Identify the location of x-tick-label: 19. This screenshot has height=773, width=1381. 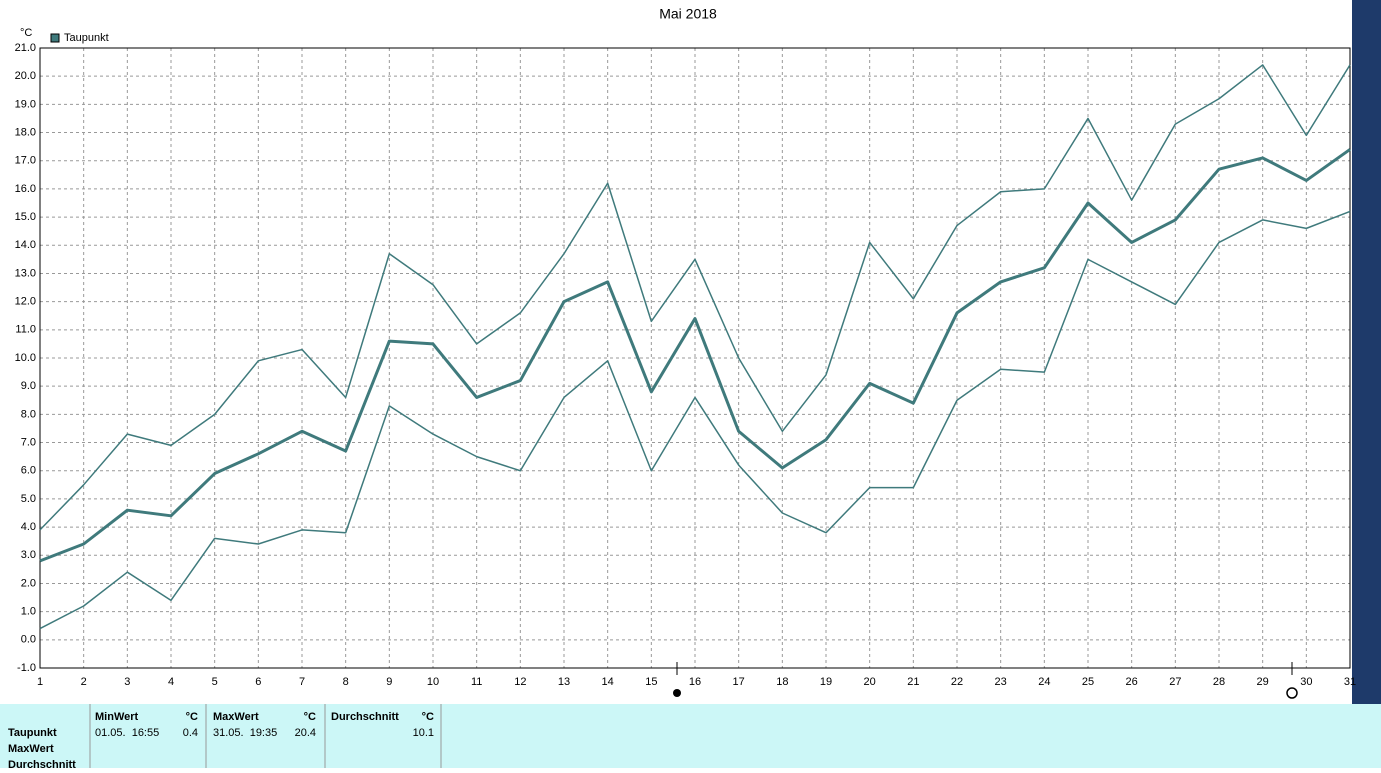
(826, 682).